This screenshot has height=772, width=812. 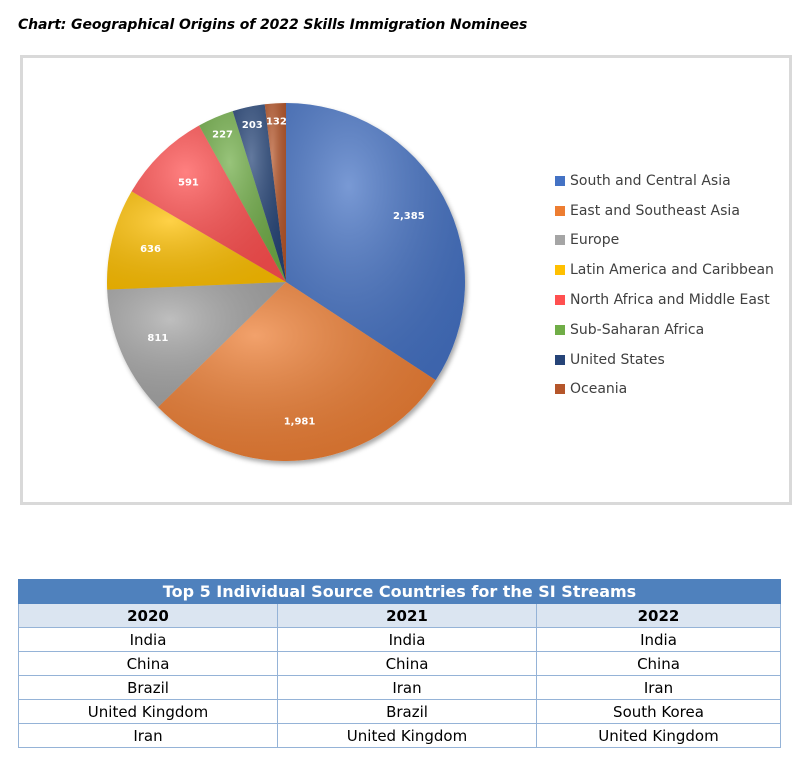 What do you see at coordinates (188, 183) in the screenshot?
I see `data-label-north-africa-and-middle-east: 591` at bounding box center [188, 183].